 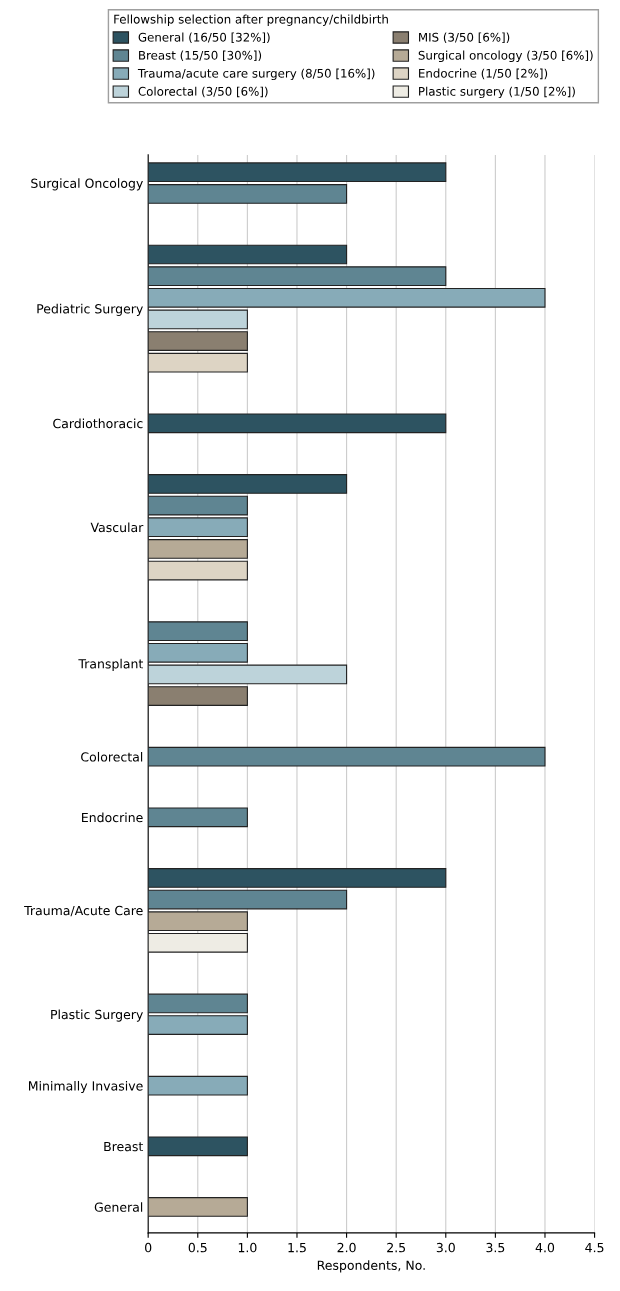 What do you see at coordinates (297, 1248) in the screenshot?
I see `x-tick-label: 1.5` at bounding box center [297, 1248].